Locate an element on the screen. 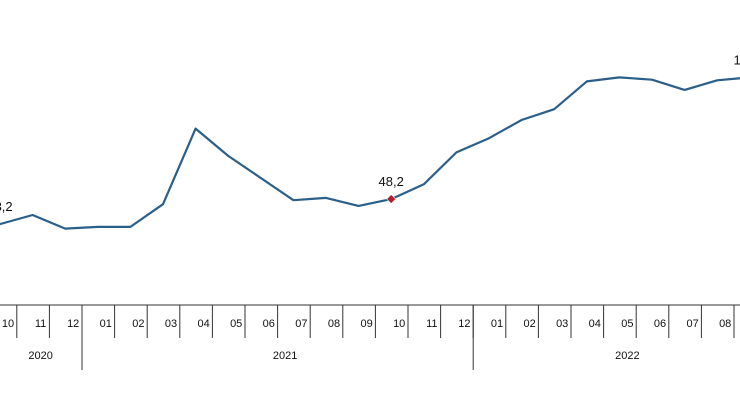  data-label: 33,2 is located at coordinates (6, 206).